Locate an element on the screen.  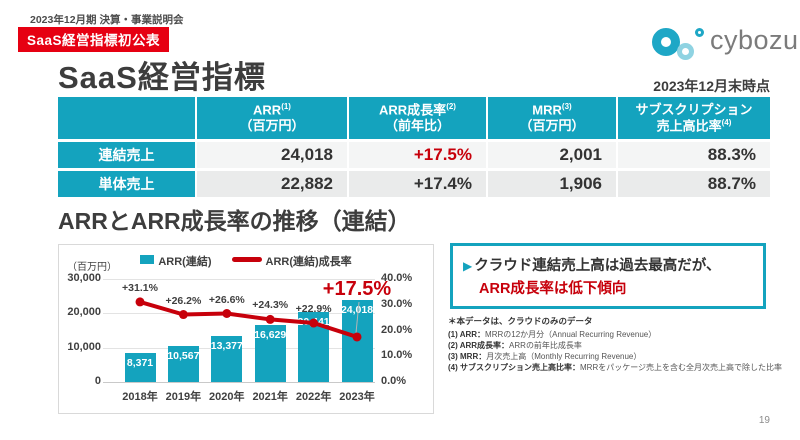
bar-value-label: 10,567 is located at coordinates (183, 355).